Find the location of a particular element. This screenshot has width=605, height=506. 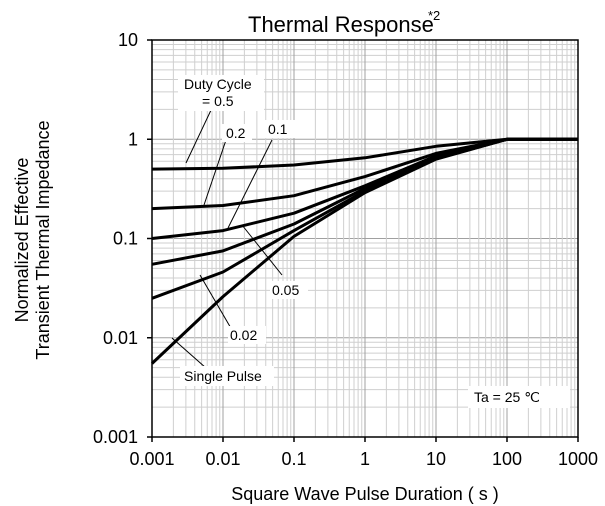

x-tick-label: 1000 is located at coordinates (578, 459).